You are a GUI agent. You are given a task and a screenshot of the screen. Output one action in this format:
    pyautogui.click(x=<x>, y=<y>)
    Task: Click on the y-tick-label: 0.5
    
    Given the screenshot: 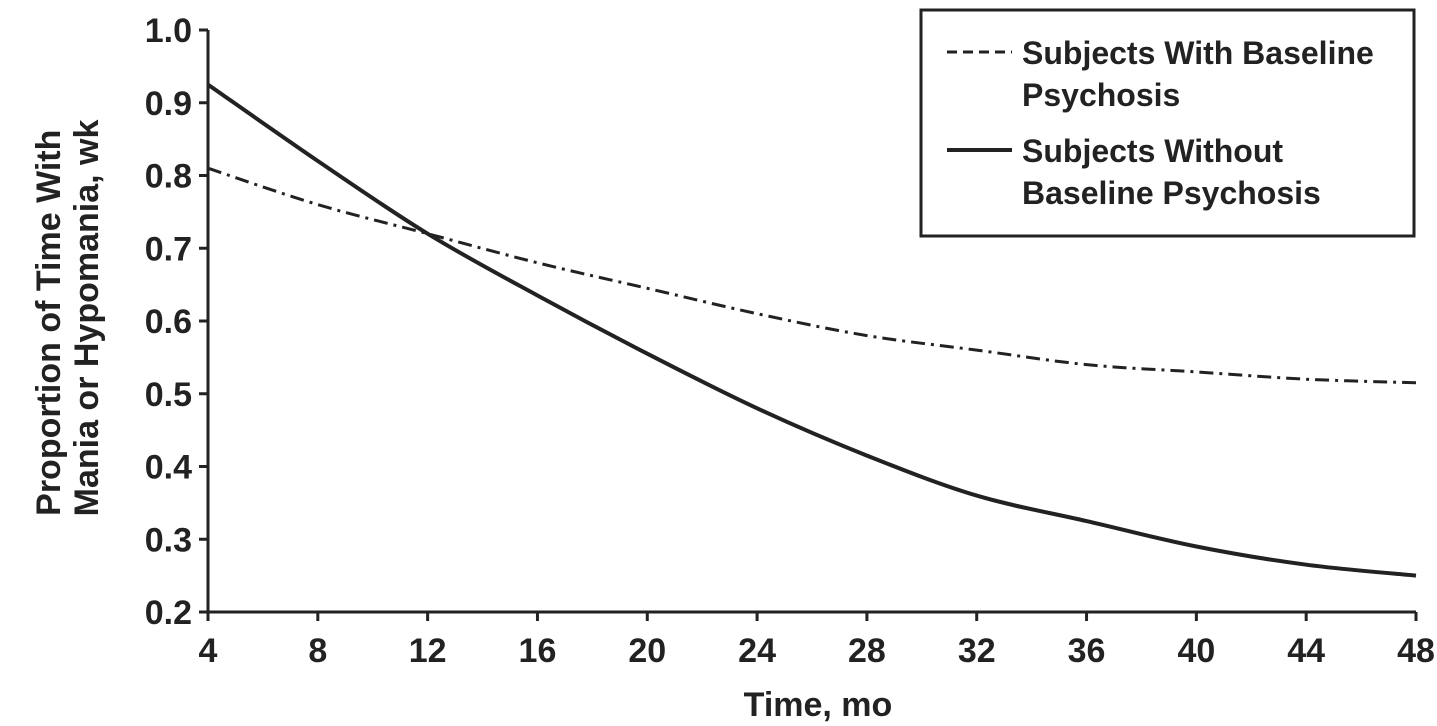 What is the action you would take?
    pyautogui.click(x=168, y=395)
    